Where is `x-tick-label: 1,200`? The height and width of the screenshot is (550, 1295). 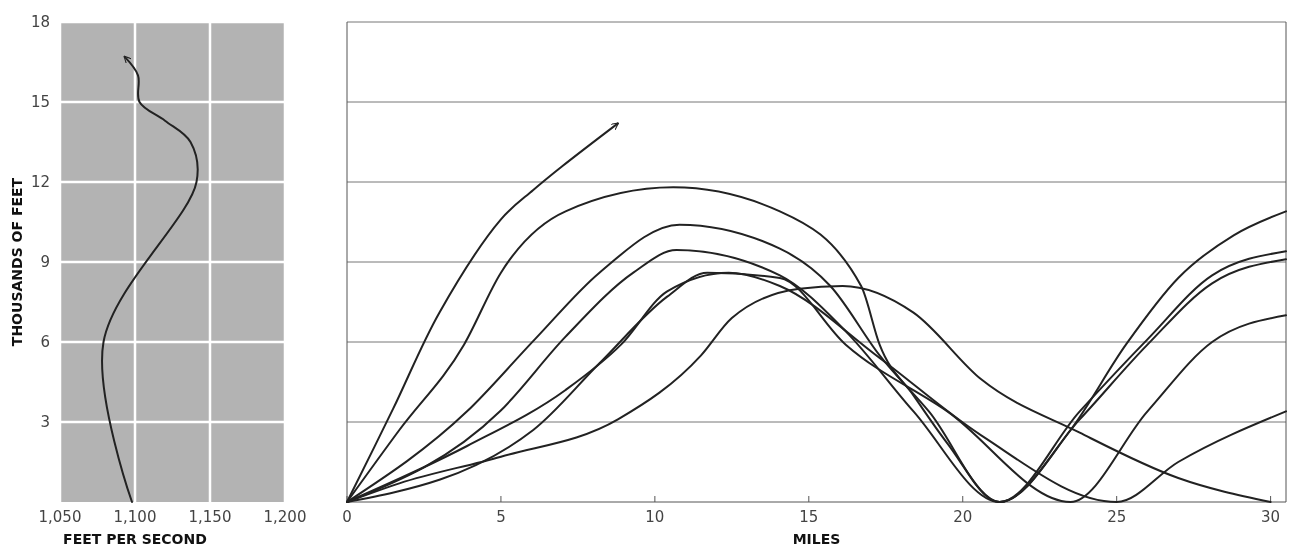 x-tick-label: 1,200 is located at coordinates (285, 517).